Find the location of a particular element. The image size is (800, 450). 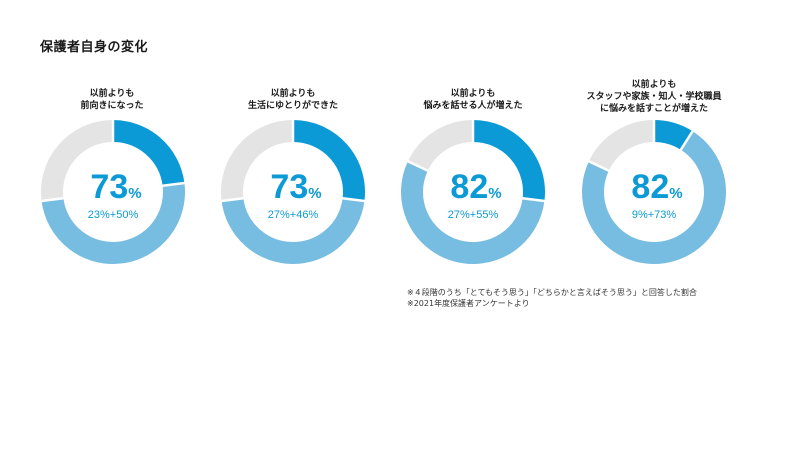

footnote-source: ※2021年度保護者アンケートより is located at coordinates (468, 303).